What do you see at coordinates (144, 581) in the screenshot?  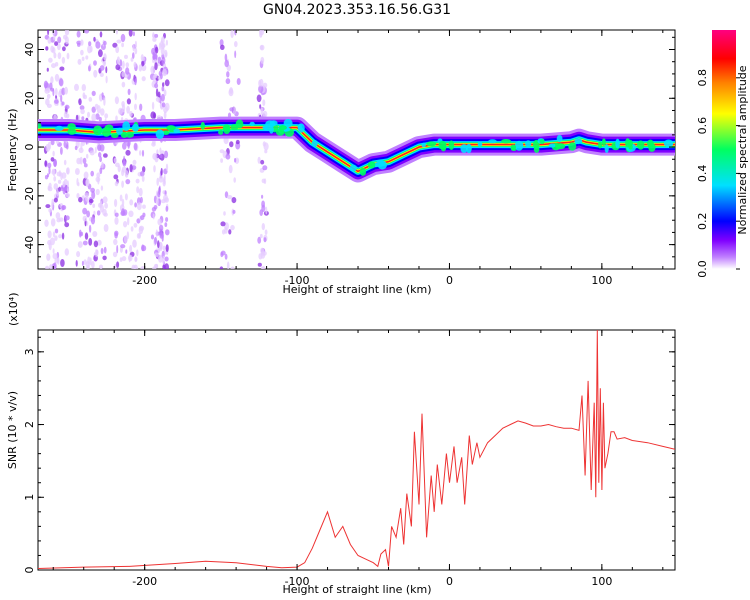 I see `snr-x-tick-label: -200` at bounding box center [144, 581].